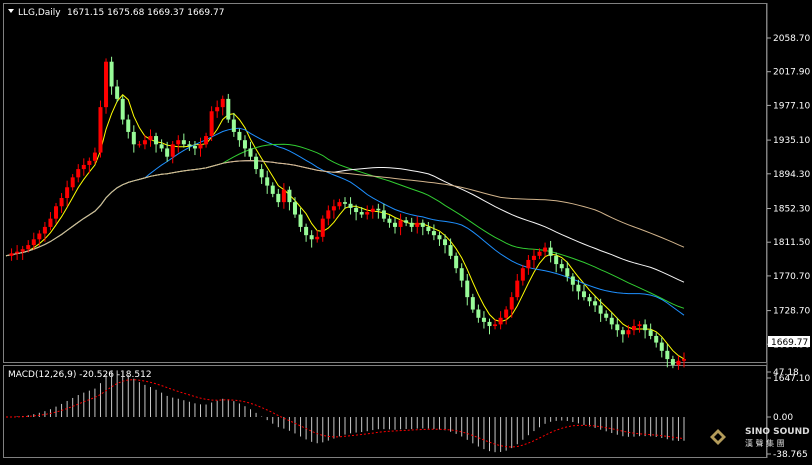 This screenshot has width=812, height=465. What do you see at coordinates (11, 11) in the screenshot?
I see `triangle-down-icon` at bounding box center [11, 11].